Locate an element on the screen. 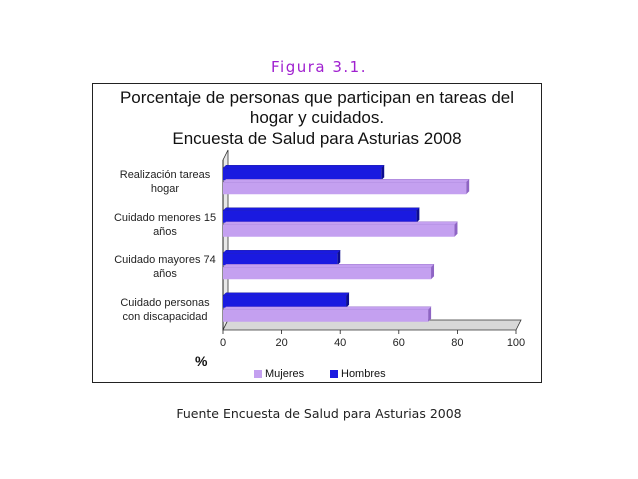  category-label: Cuidado personas con discapacidad is located at coordinates (165, 310).